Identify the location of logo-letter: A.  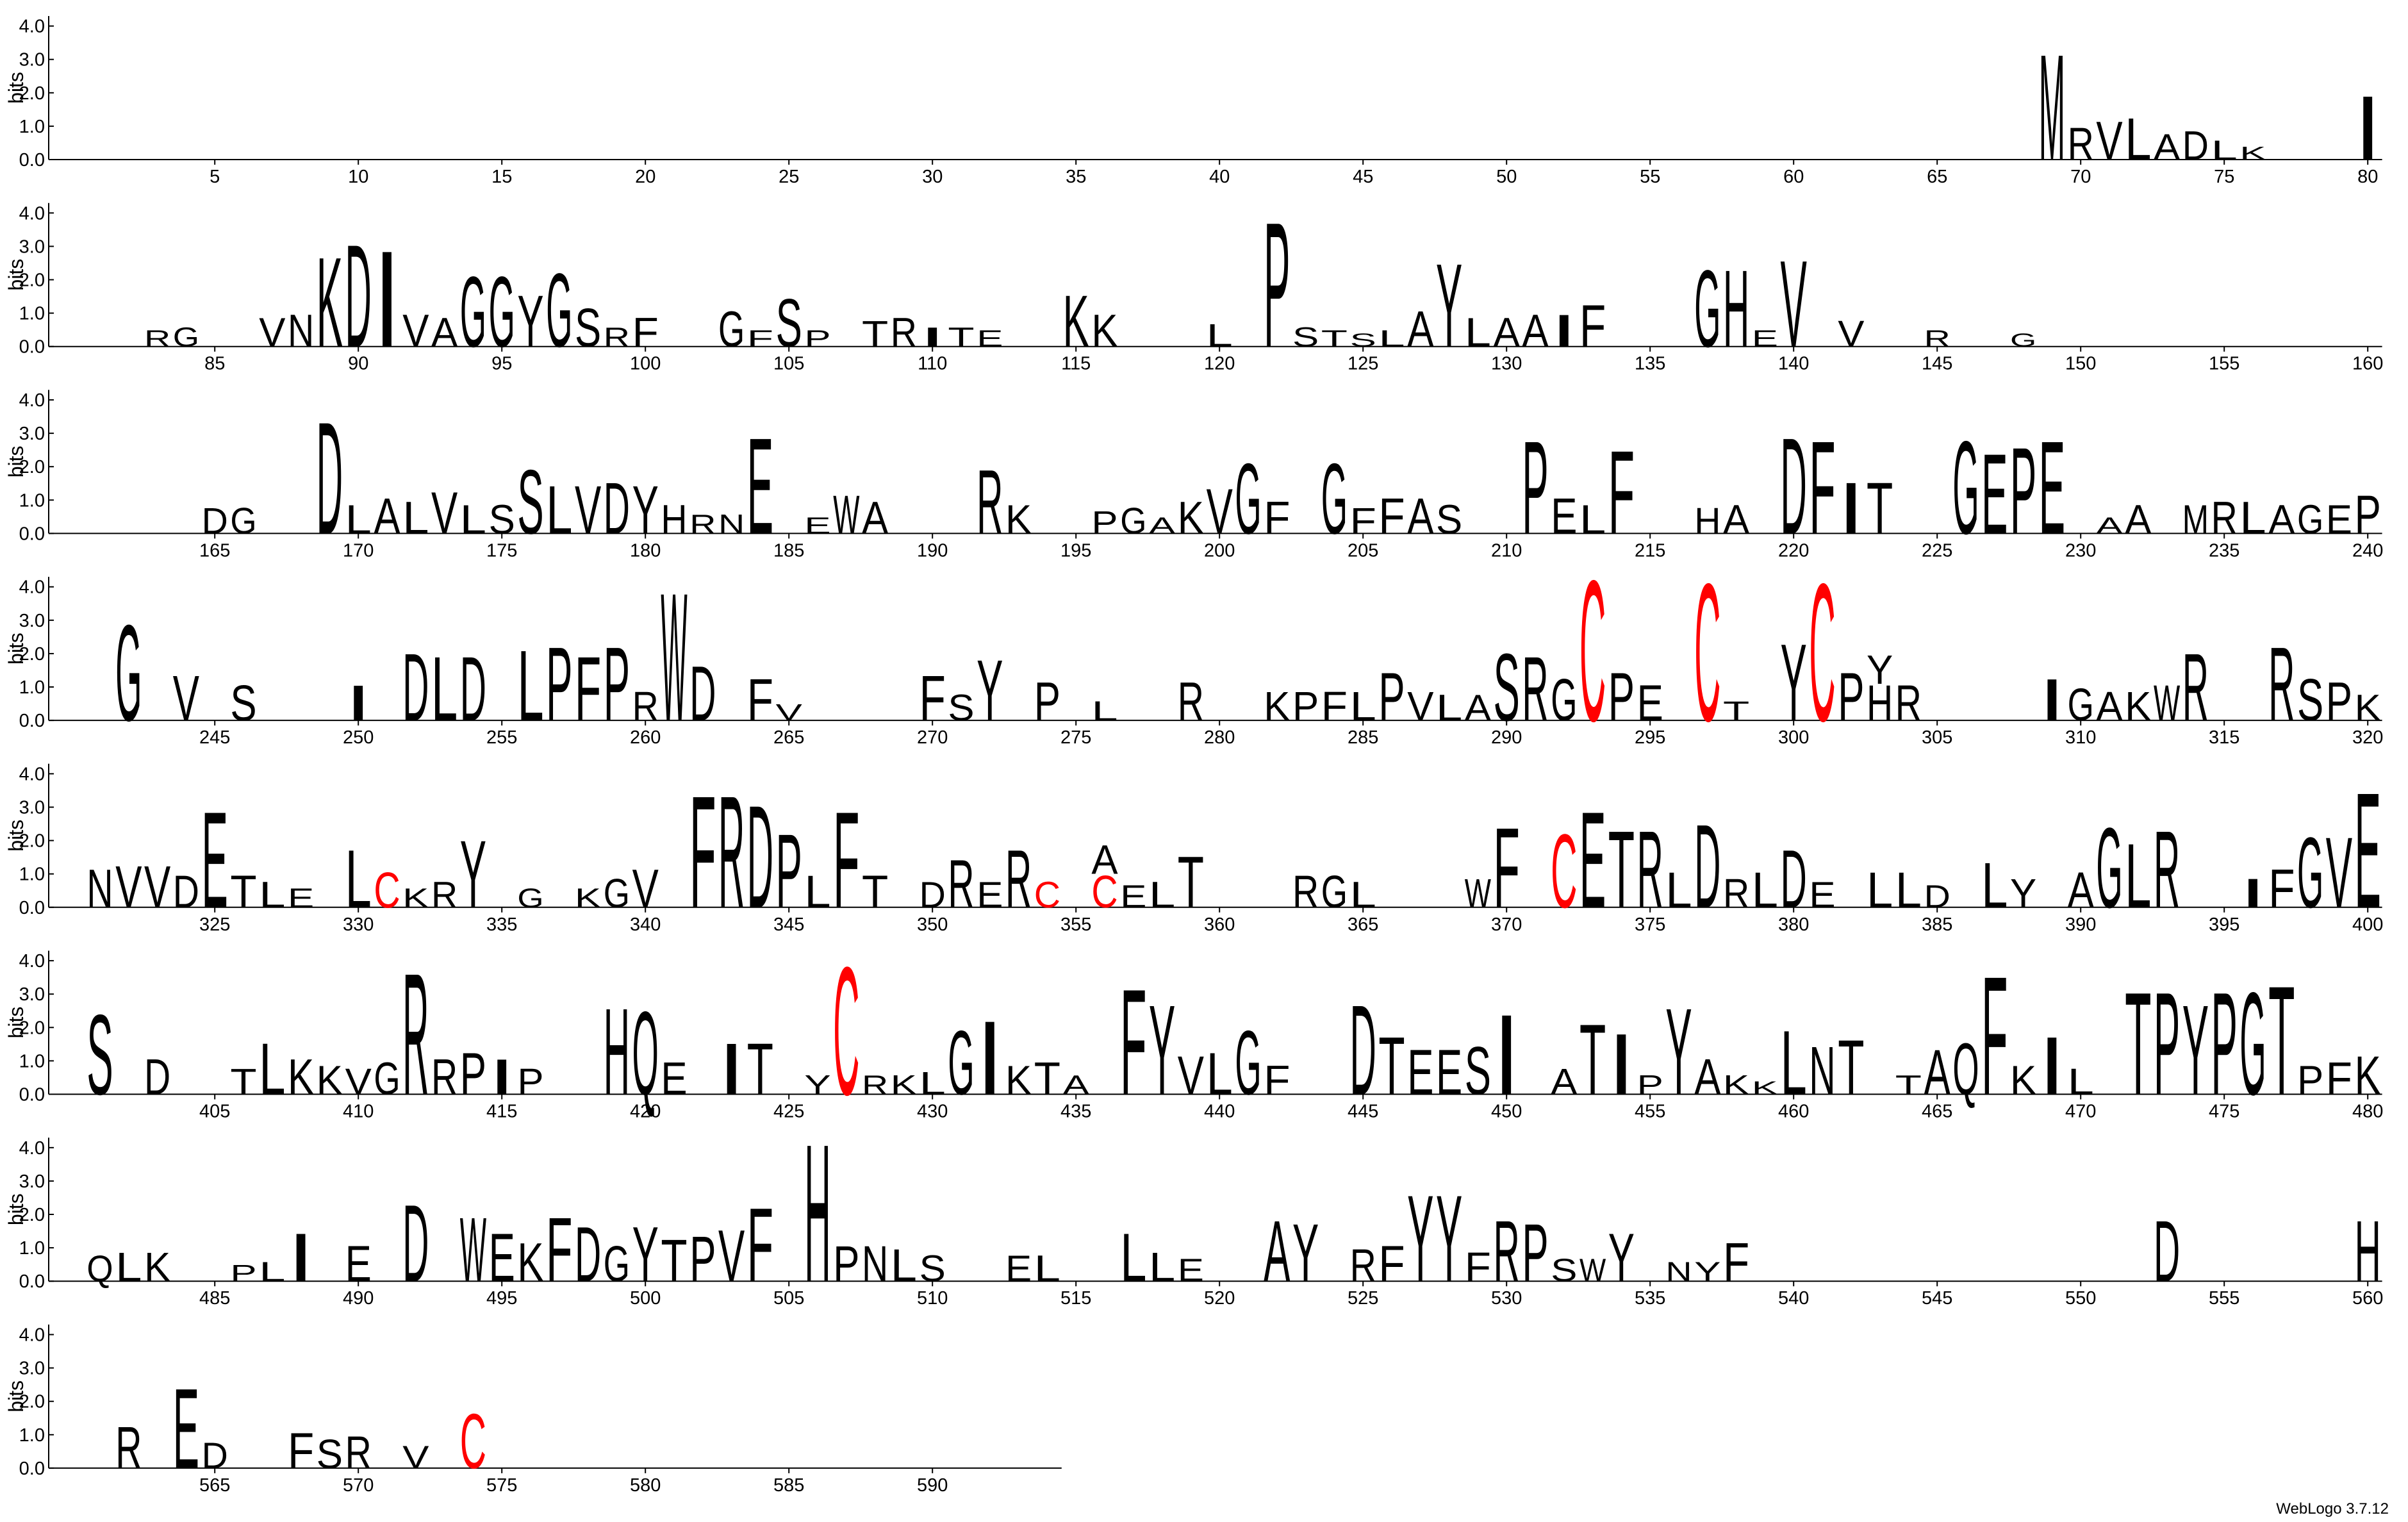
(445, 333).